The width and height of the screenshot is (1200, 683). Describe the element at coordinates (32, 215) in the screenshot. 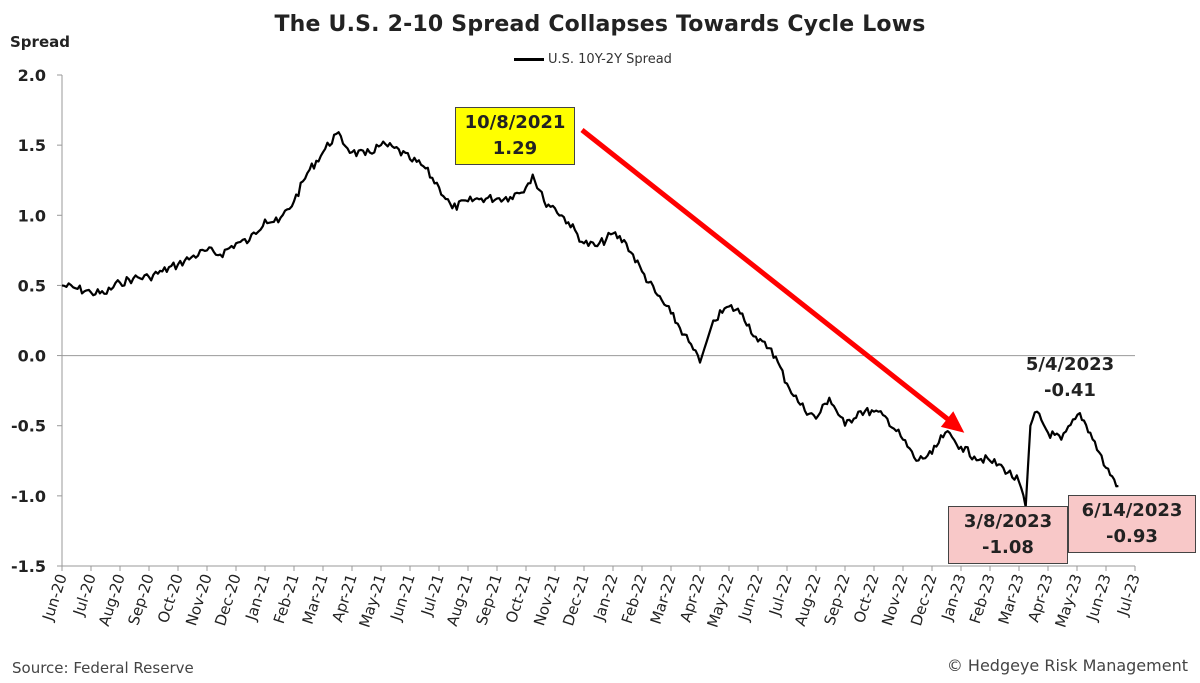

I see `y-tick-label: 1.0` at that location.